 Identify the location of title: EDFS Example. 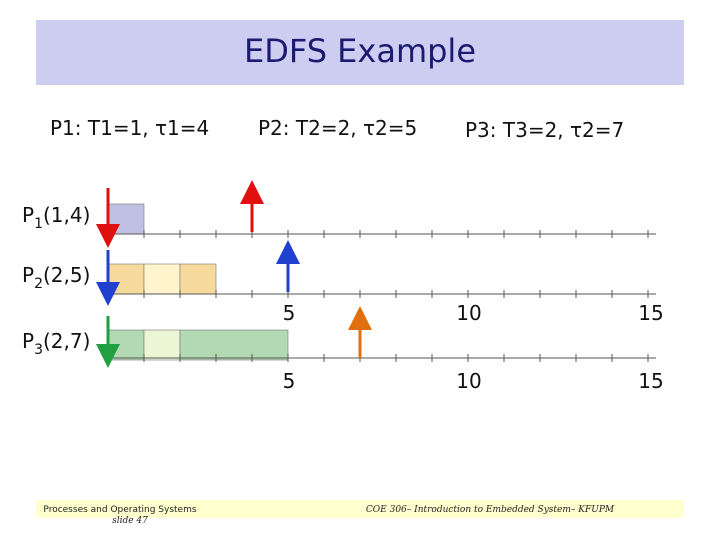
(360, 51).